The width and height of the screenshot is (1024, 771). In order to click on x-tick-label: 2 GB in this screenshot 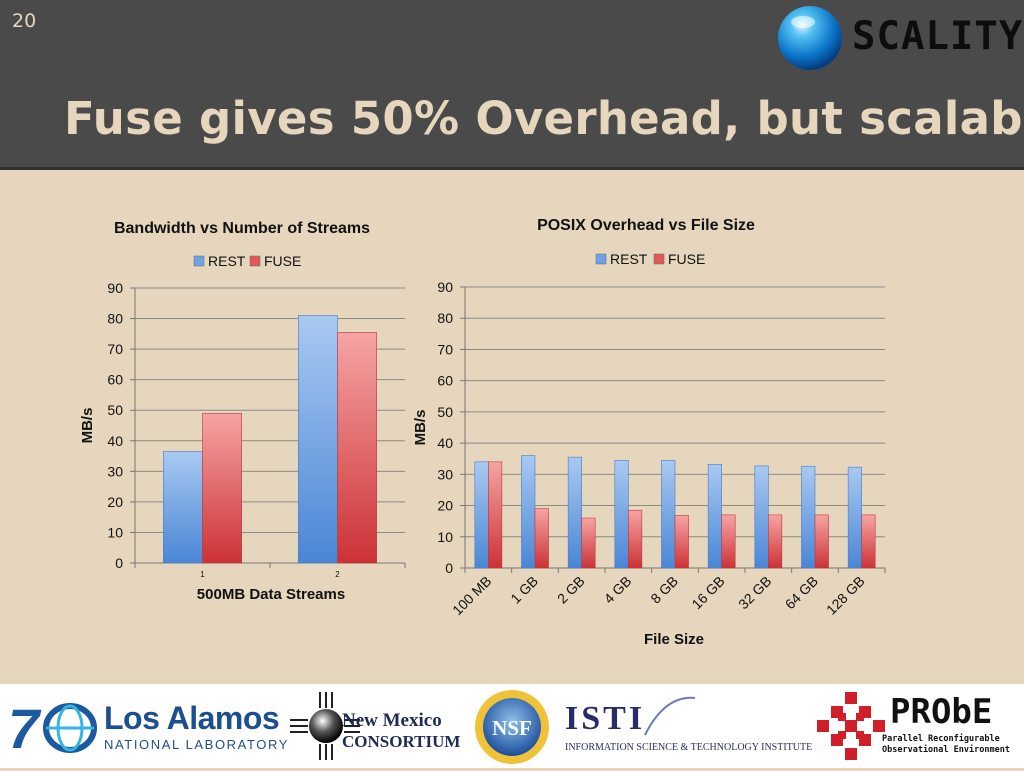, I will do `click(571, 590)`.